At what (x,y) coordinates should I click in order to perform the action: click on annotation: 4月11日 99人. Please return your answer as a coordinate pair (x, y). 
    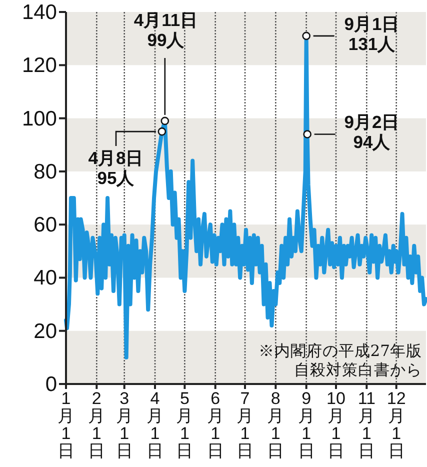
    Looking at the image, I should click on (166, 30).